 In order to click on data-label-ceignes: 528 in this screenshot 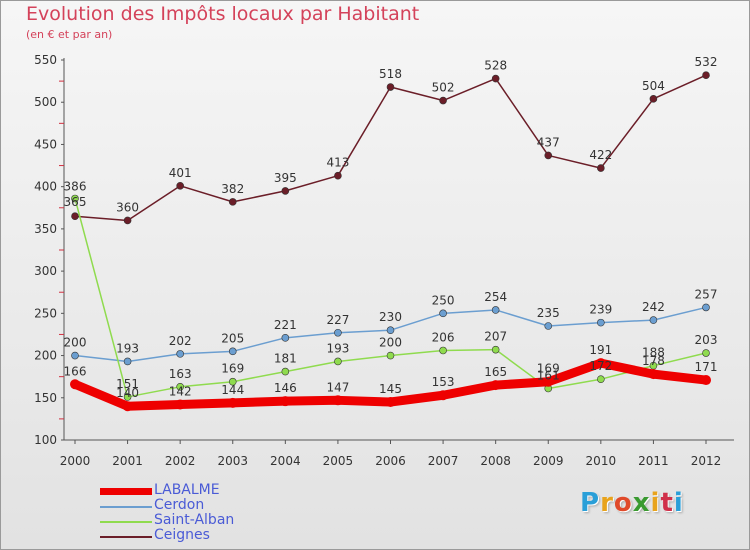, I will do `click(495, 66)`.